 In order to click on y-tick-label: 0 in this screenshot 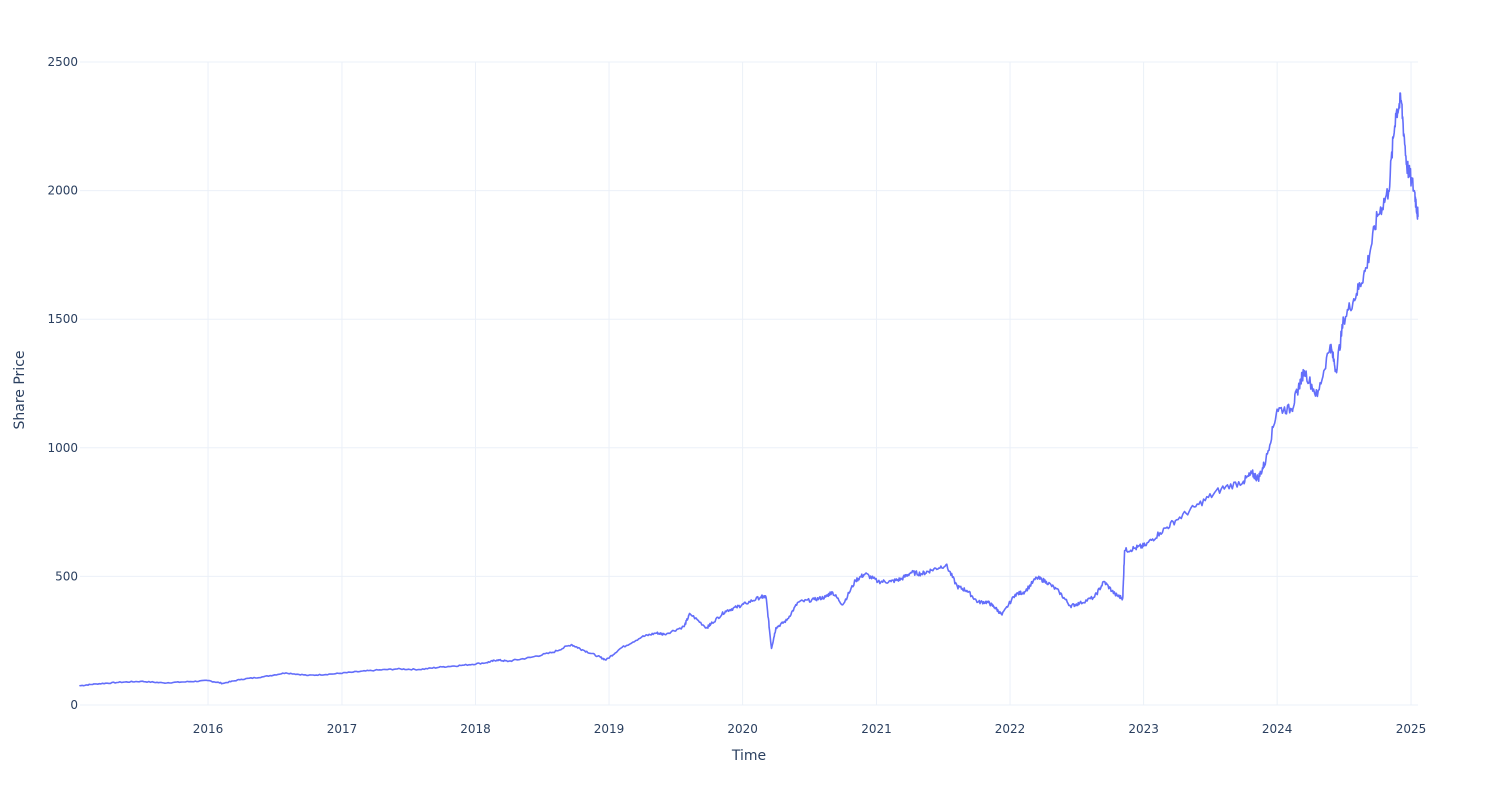, I will do `click(74, 705)`.